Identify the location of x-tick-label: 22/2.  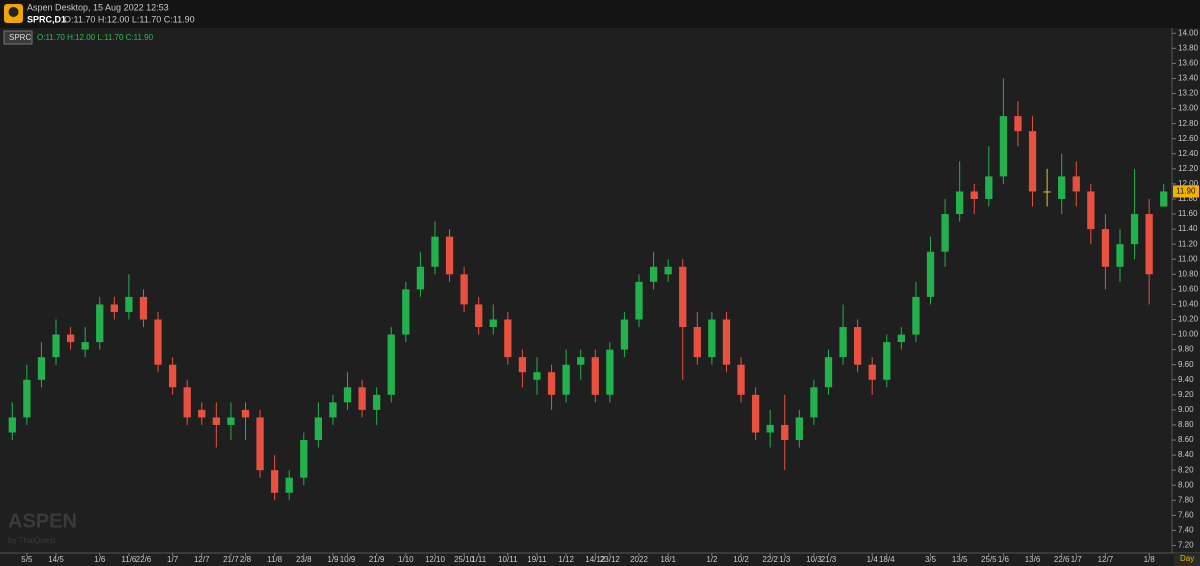
(770, 559).